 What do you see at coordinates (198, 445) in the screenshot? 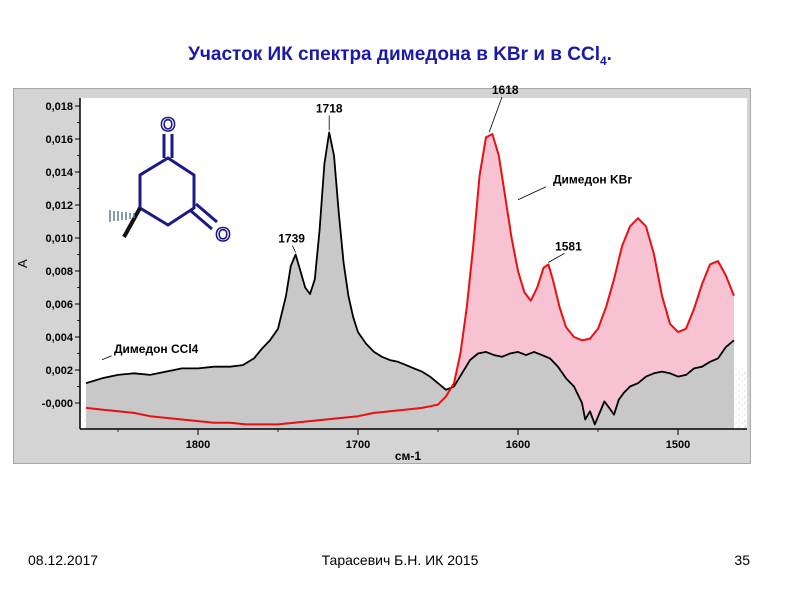
I see `x-tick-label: 1800` at bounding box center [198, 445].